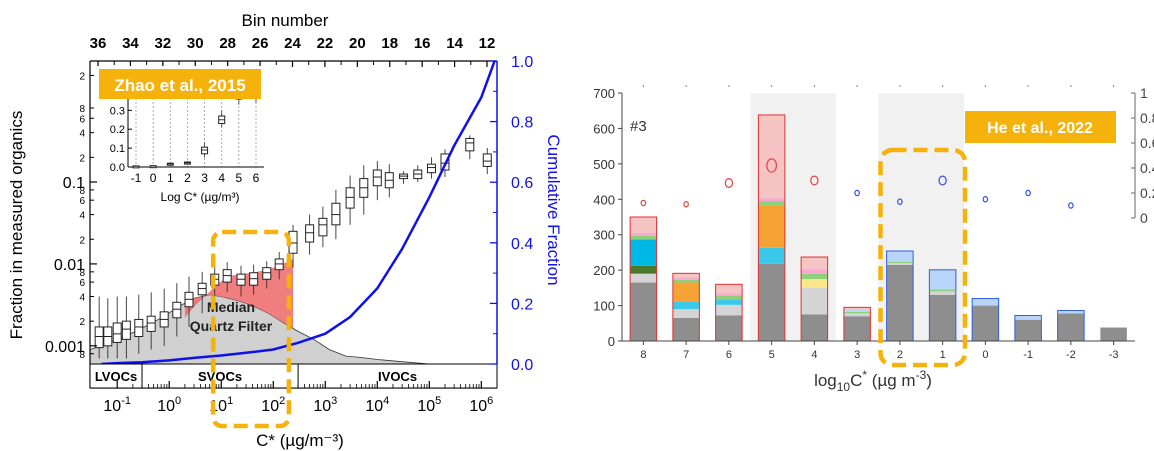 The height and width of the screenshot is (451, 1154). What do you see at coordinates (377, 405) in the screenshot?
I see `bottom-tick-label: 10⁴` at bounding box center [377, 405].